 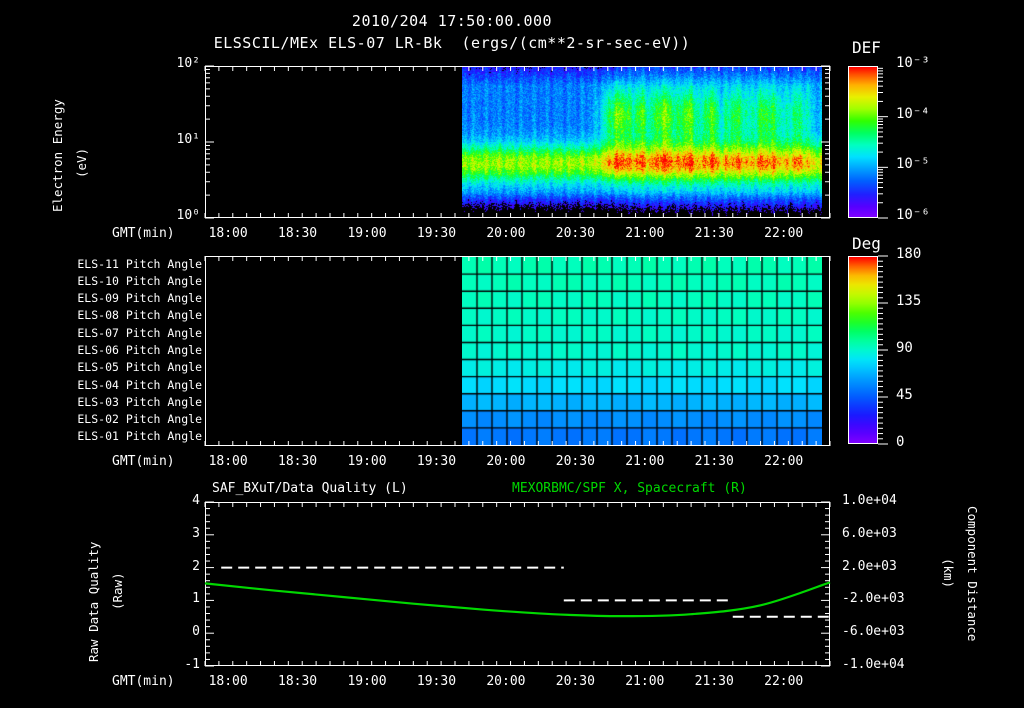 I want to click on deg-colorbar-title: Deg, so click(x=866, y=243).